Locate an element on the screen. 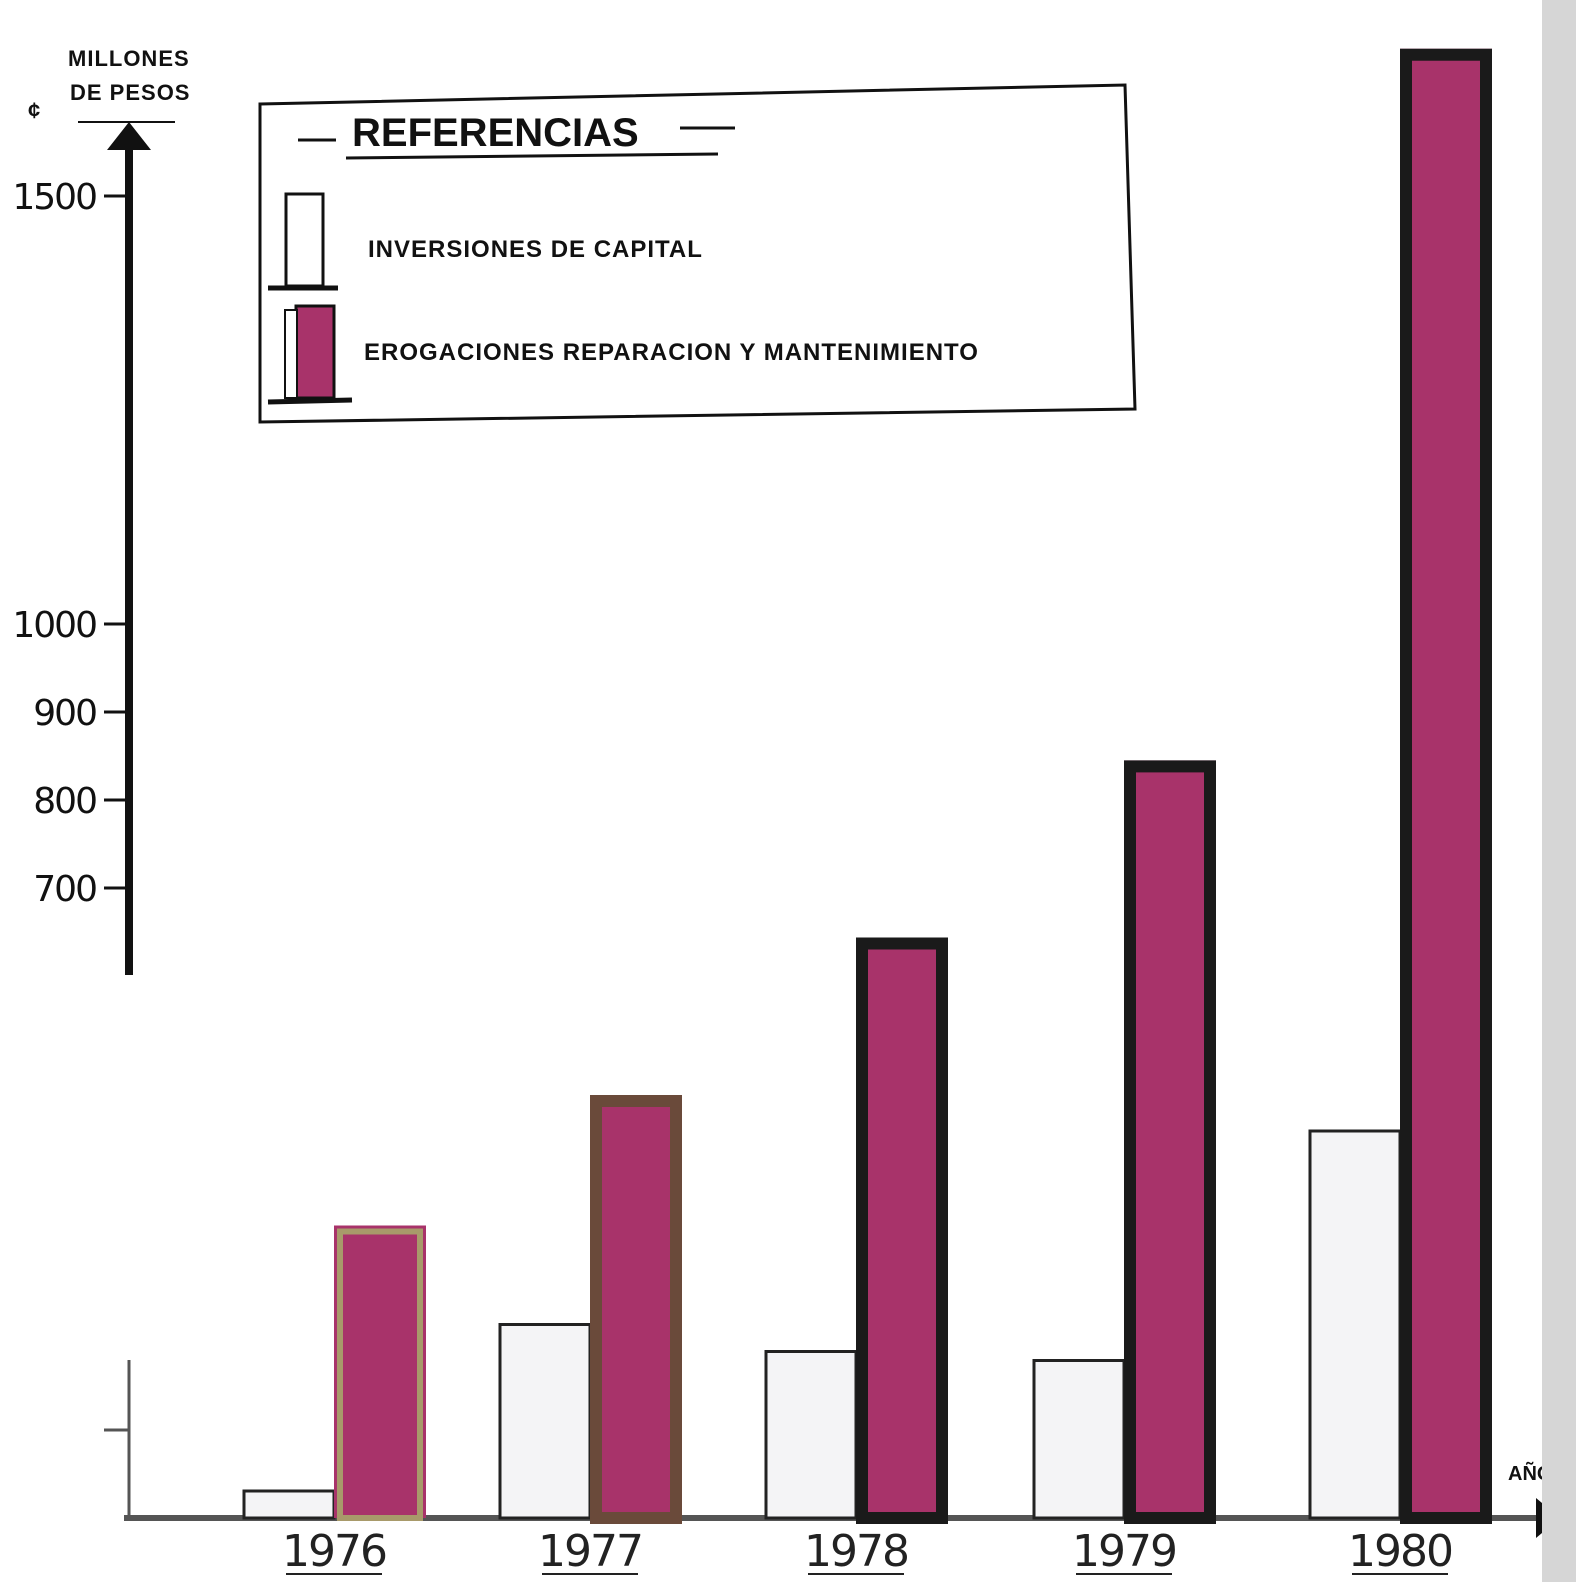 This screenshot has height=1582, width=1576. bar-capital-1979 is located at coordinates (1079, 1439).